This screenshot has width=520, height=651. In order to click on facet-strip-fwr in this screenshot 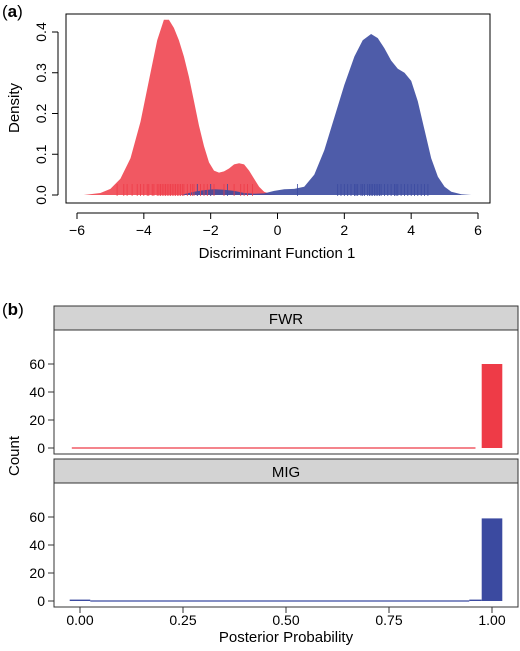, I will do `click(286, 318)`.